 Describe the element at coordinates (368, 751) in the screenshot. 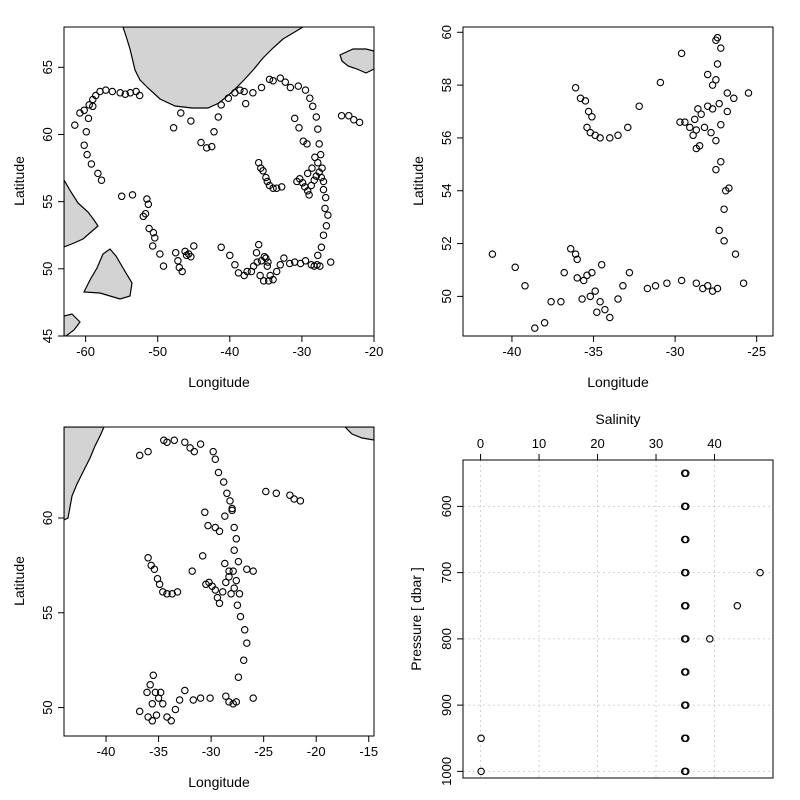

I see `x-tick-label: -15` at that location.